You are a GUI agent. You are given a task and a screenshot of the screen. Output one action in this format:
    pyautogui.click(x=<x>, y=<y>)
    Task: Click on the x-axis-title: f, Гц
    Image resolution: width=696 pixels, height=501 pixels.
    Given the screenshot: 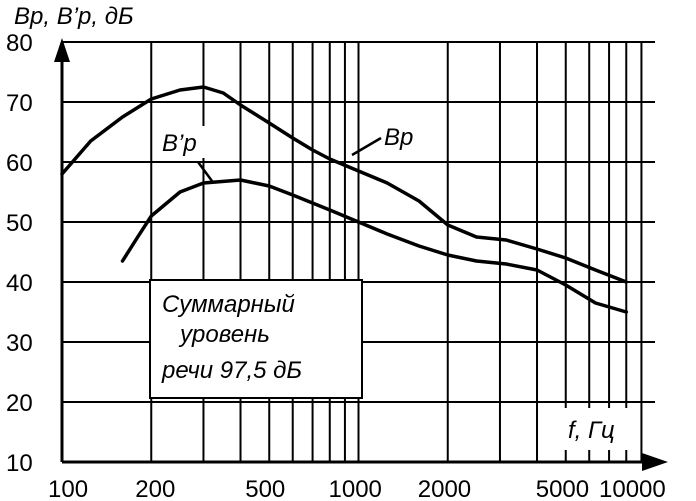 What is the action you would take?
    pyautogui.click(x=591, y=430)
    